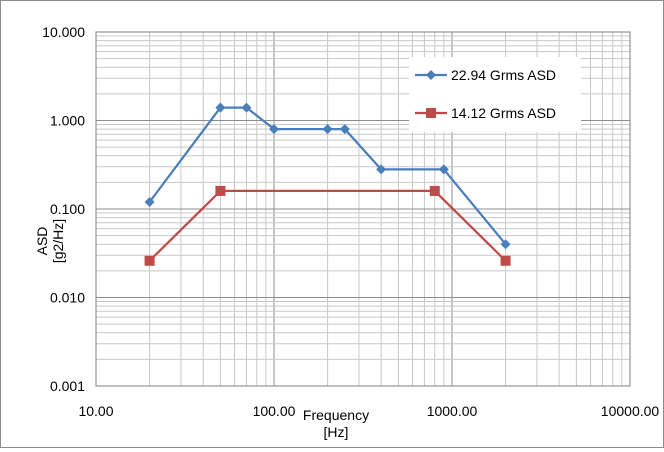  I want to click on legend-label: 22.94 Grms ASD, so click(503, 75).